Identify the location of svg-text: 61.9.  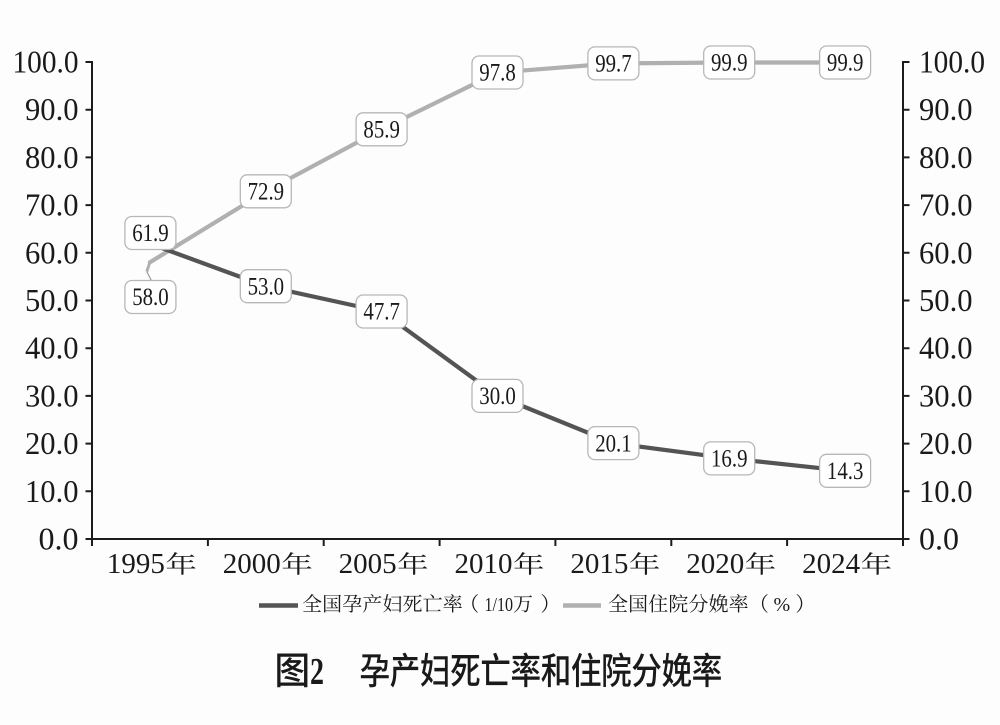
(150, 233).